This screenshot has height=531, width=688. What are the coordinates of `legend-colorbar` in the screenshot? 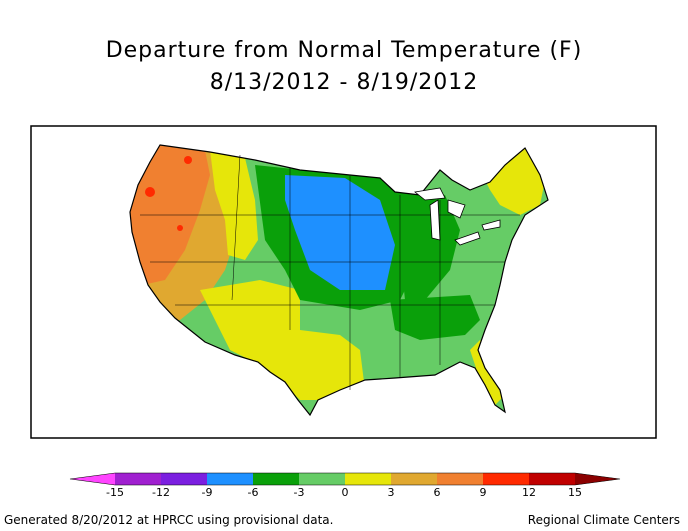 It's located at (345, 479).